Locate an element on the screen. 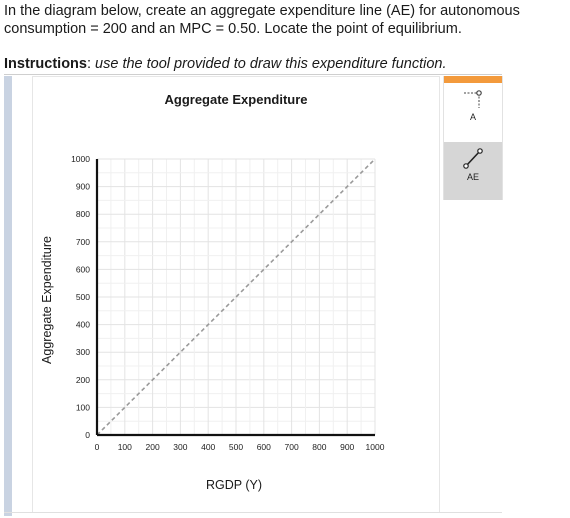 The width and height of the screenshot is (570, 518). y-tick-label: 400 is located at coordinates (83, 325).